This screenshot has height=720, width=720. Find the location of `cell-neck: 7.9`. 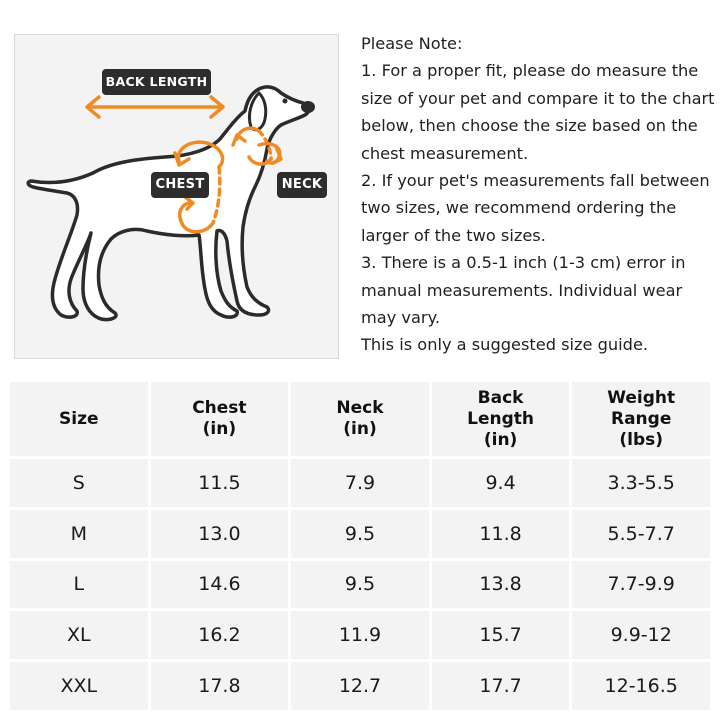

cell-neck: 7.9 is located at coordinates (360, 483).